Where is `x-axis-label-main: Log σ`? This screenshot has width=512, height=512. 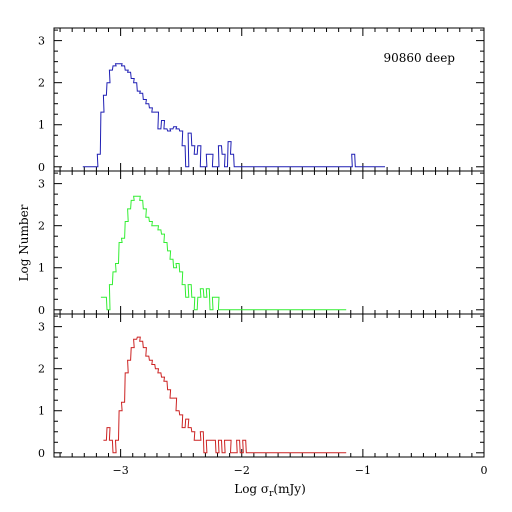
x-axis-label-main: Log σ is located at coordinates (251, 489).